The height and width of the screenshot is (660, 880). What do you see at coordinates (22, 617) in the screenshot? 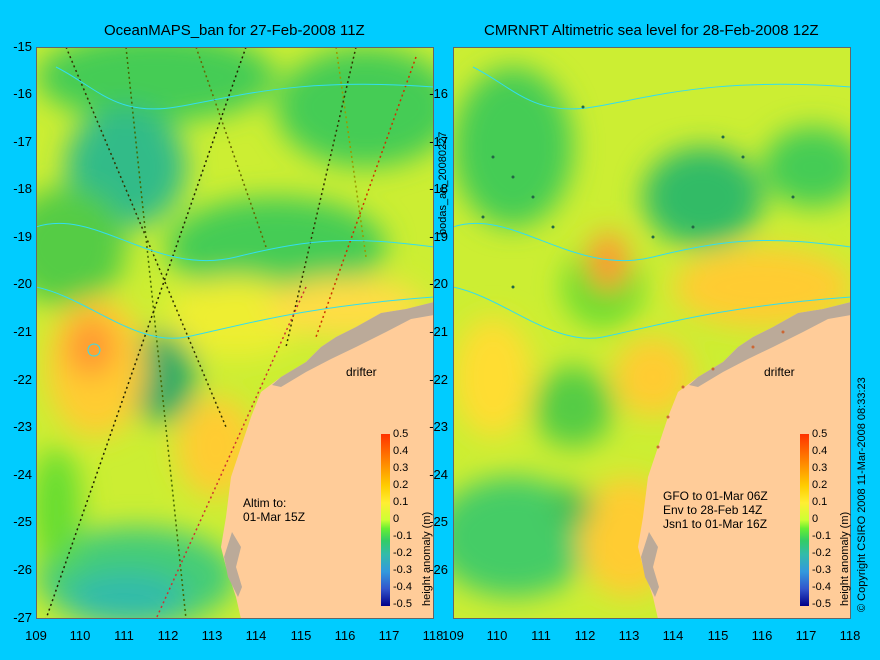
I see `y-tick-label: -27` at bounding box center [22, 617].